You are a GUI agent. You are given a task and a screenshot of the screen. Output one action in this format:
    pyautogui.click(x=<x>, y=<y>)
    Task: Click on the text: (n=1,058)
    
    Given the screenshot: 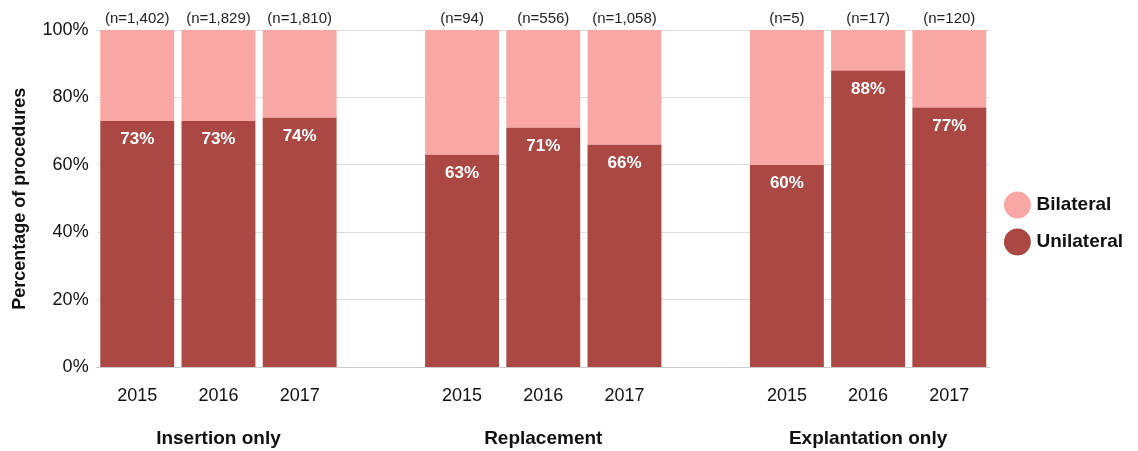 What is the action you would take?
    pyautogui.click(x=624, y=17)
    